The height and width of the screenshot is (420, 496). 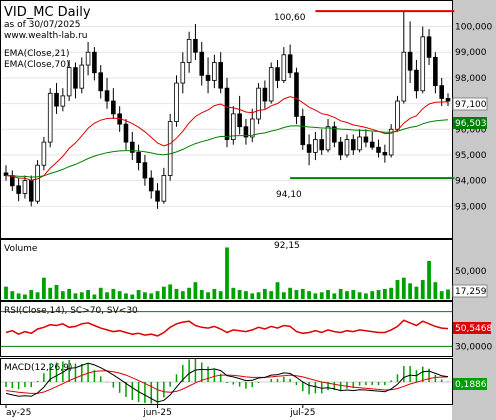 I want to click on macd-panel, so click(x=226, y=381).